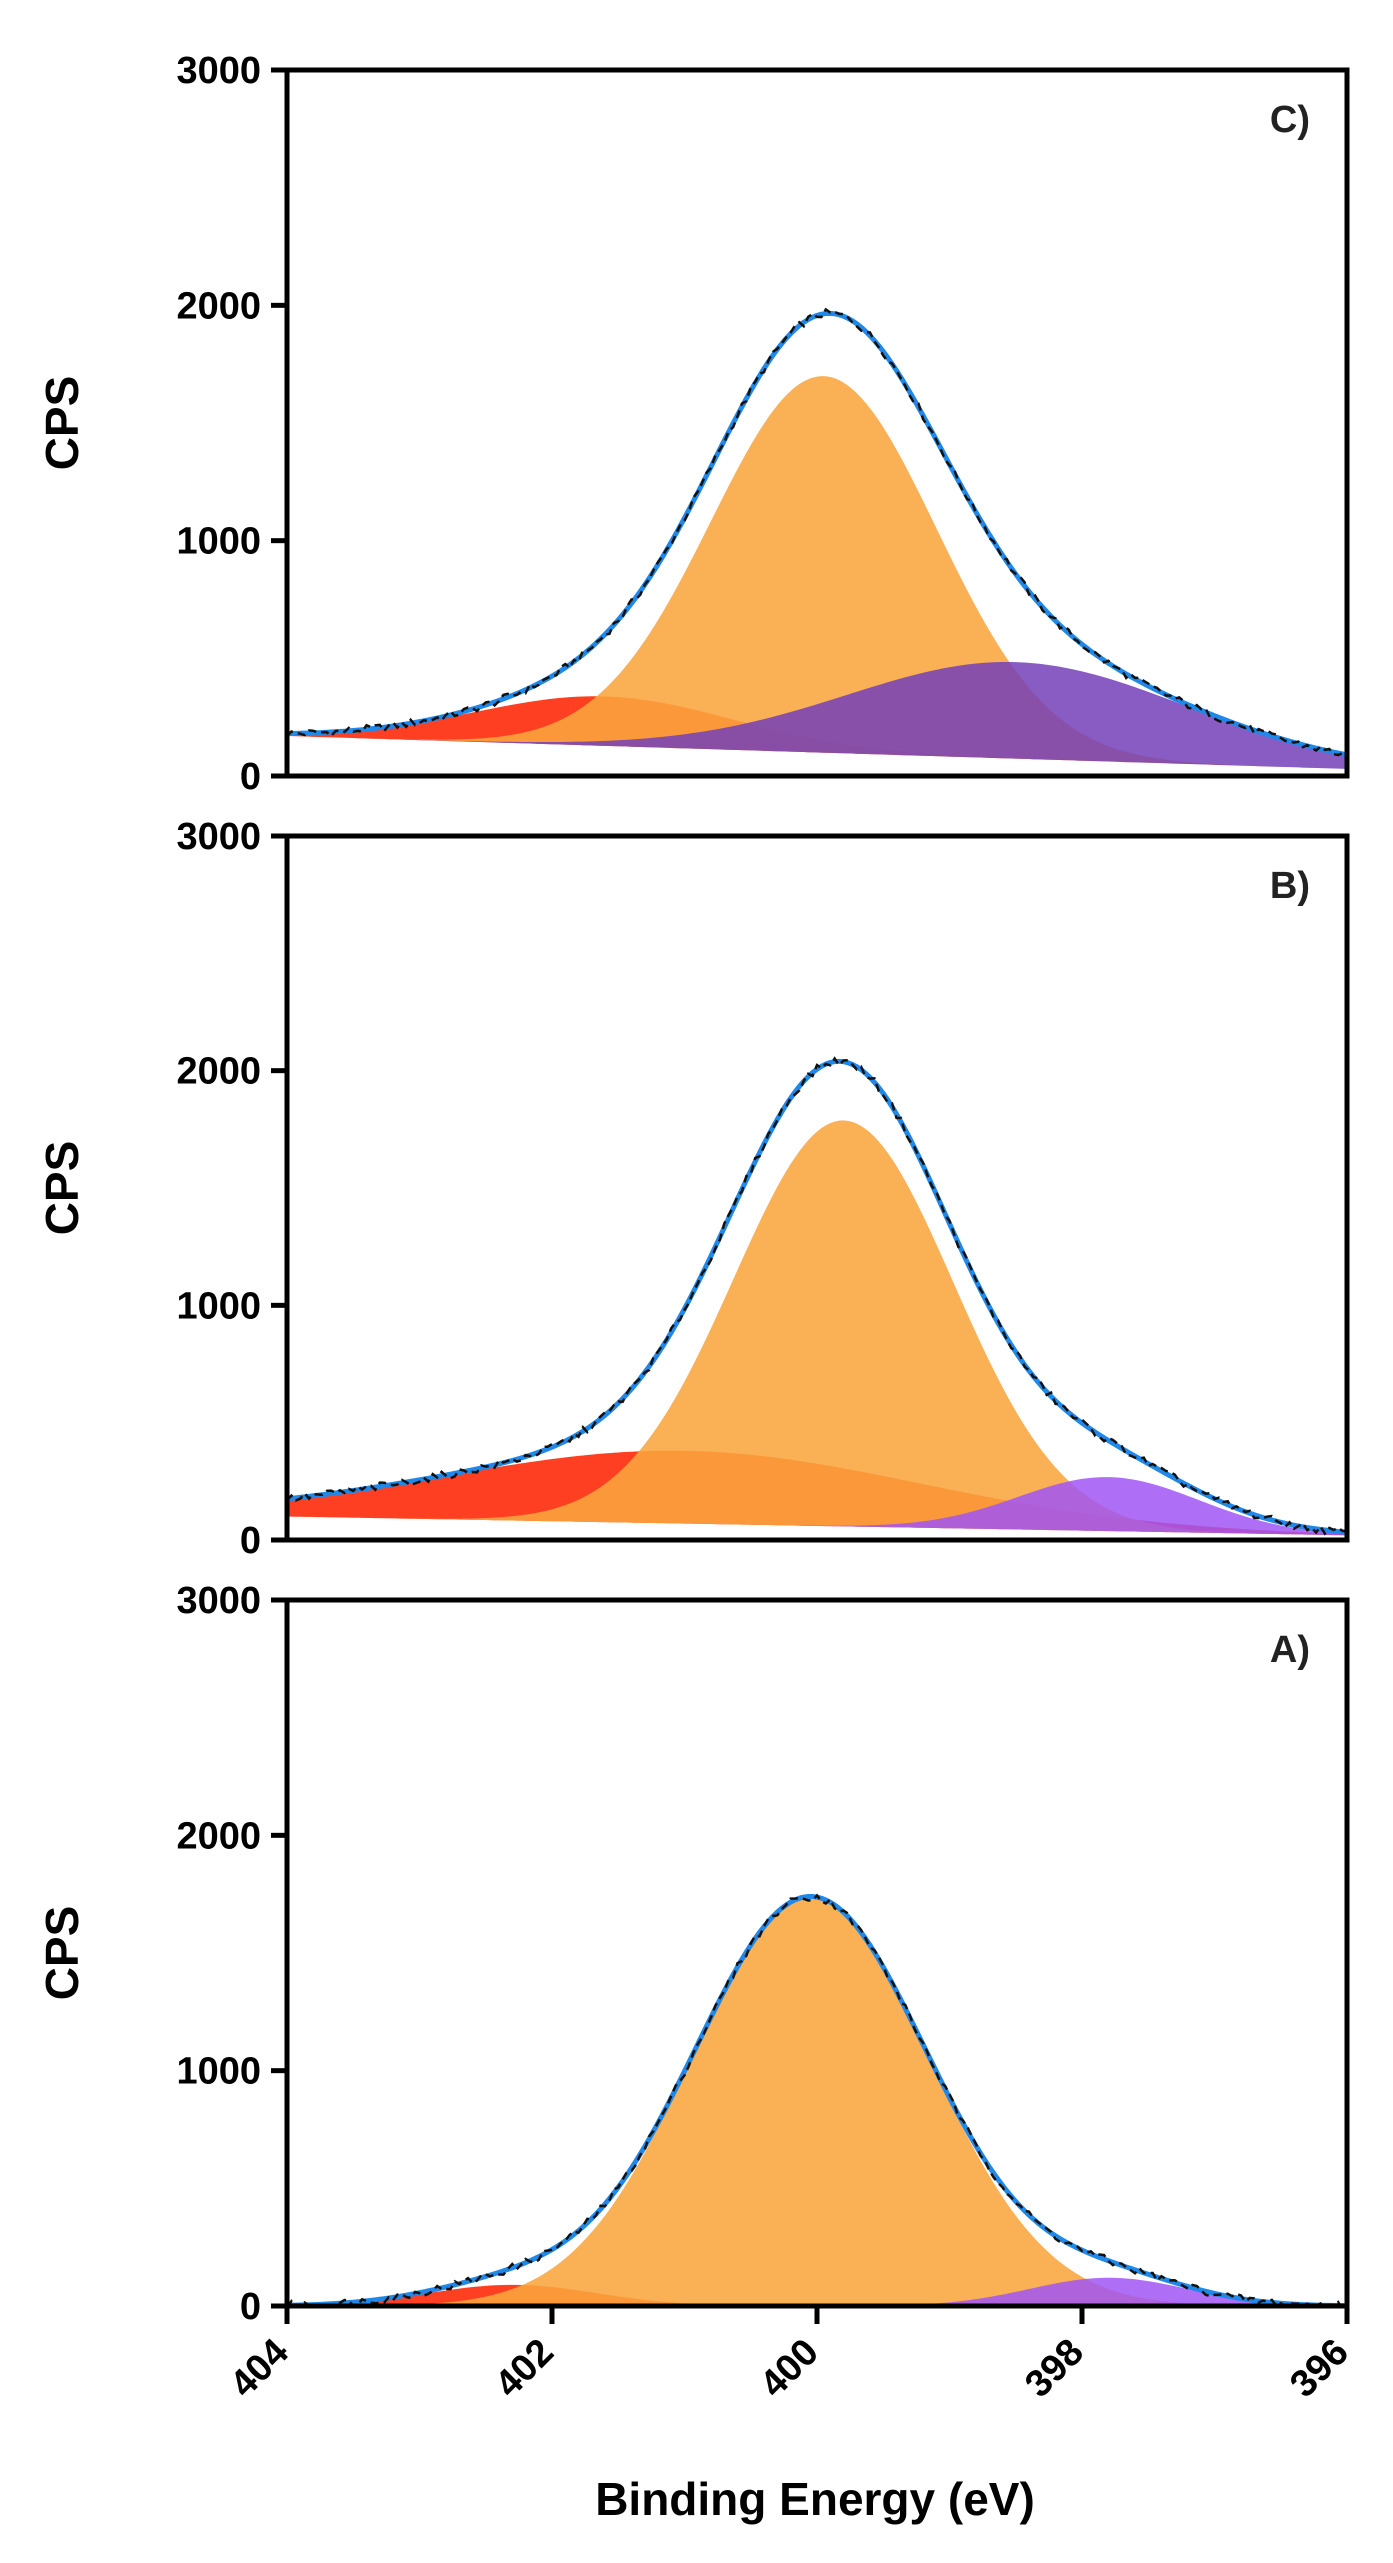  Describe the element at coordinates (817, 732) in the screenshot. I see `red-component-area` at that location.